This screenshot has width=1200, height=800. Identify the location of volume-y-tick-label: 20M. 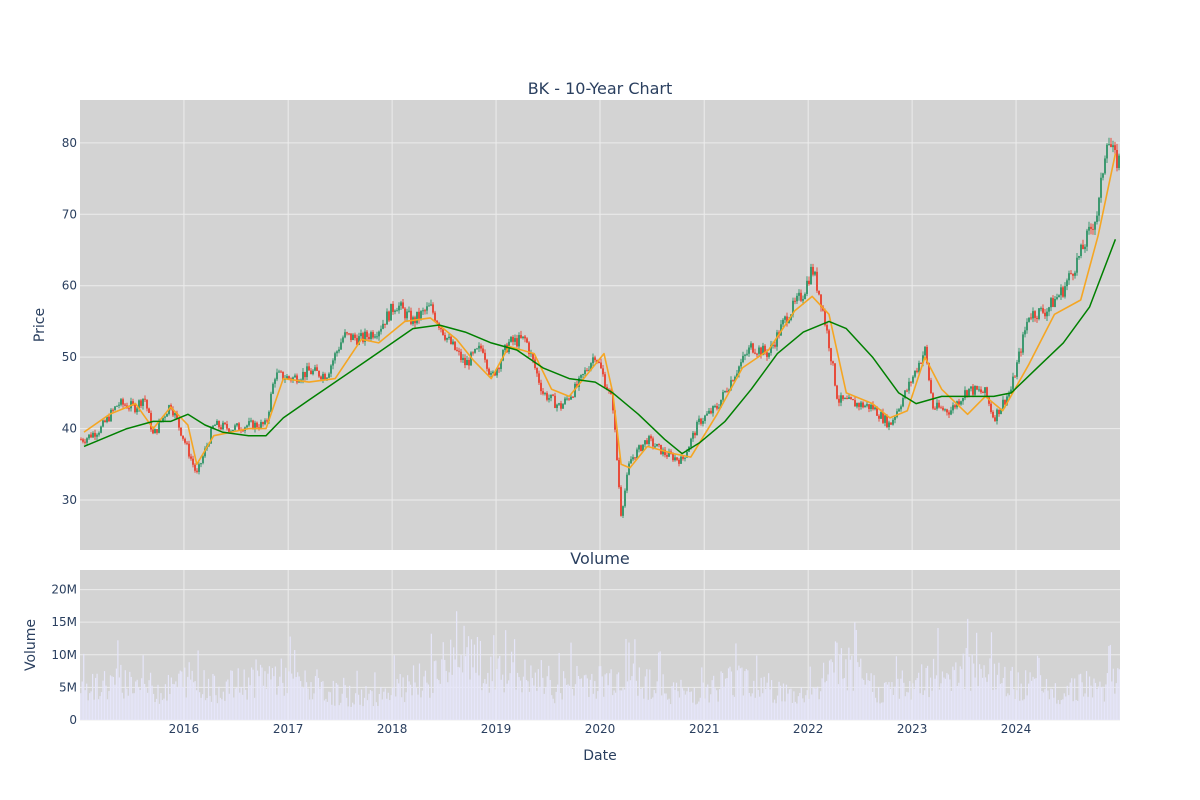
(64, 590).